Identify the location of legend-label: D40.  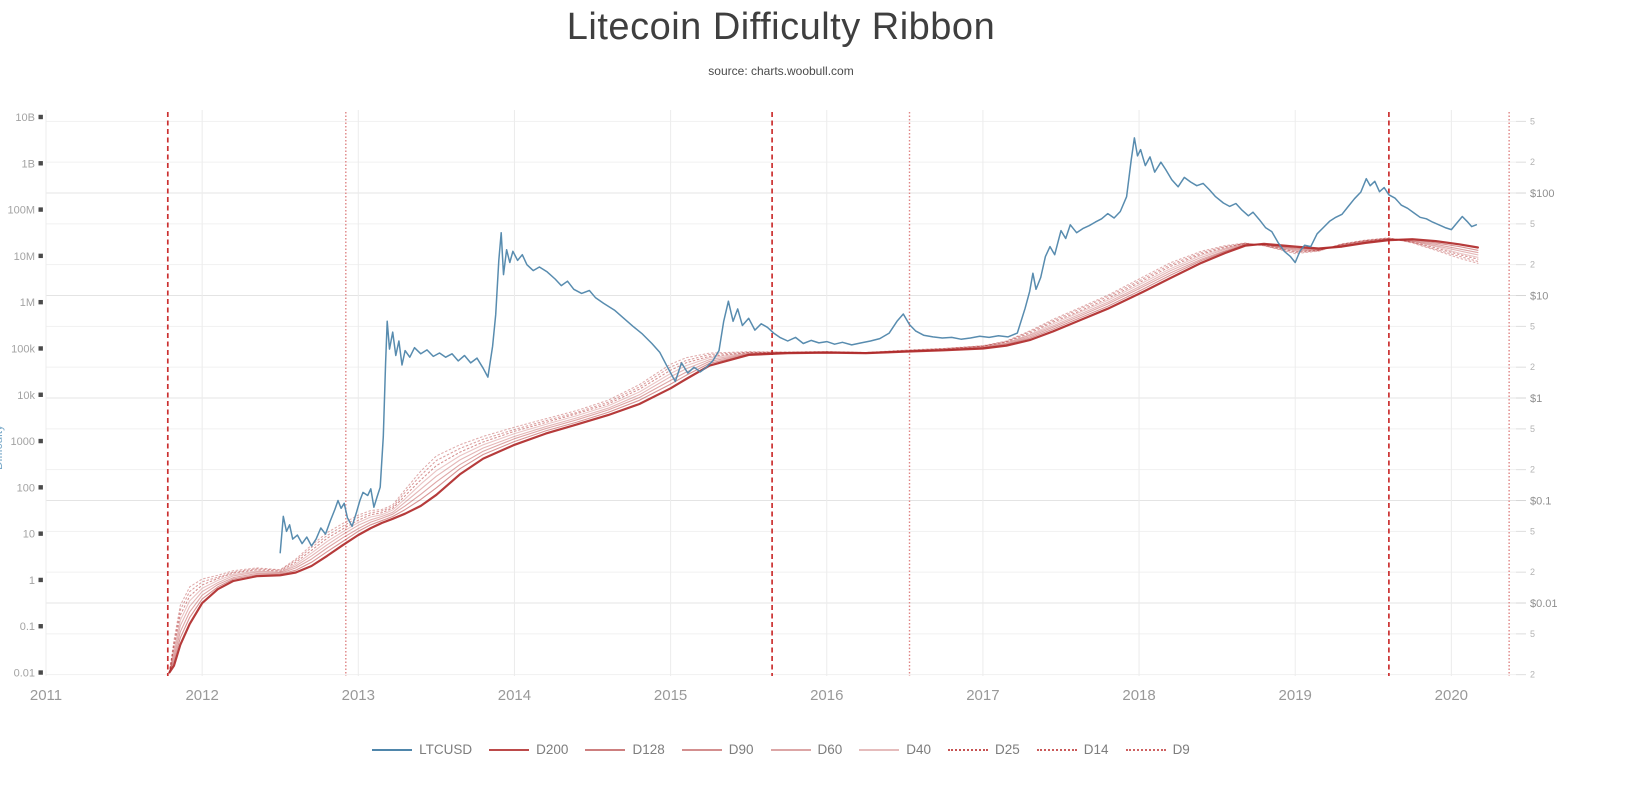
(919, 749).